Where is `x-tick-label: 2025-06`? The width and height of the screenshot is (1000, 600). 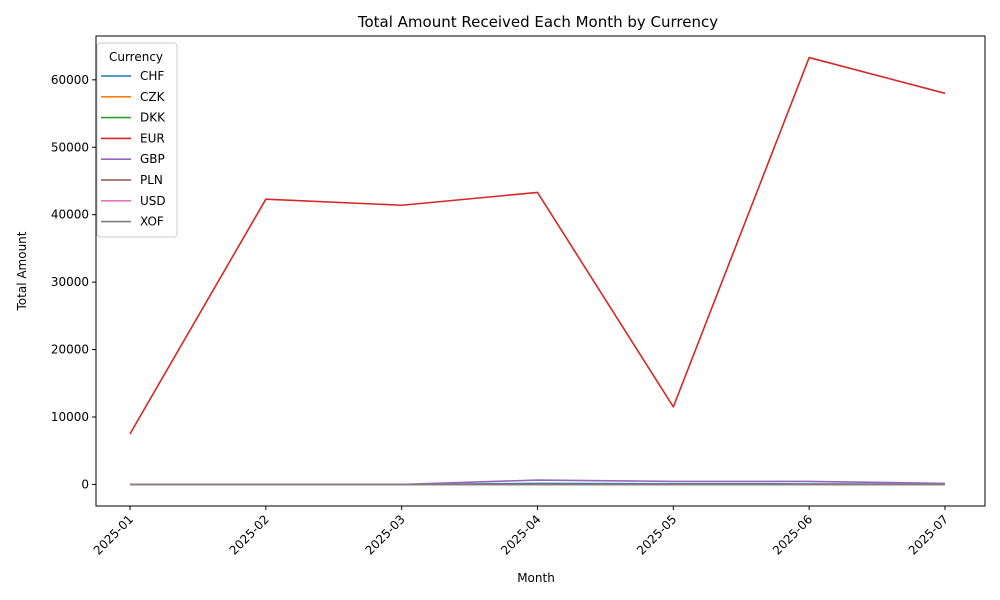
x-tick-label: 2025-06 is located at coordinates (792, 534).